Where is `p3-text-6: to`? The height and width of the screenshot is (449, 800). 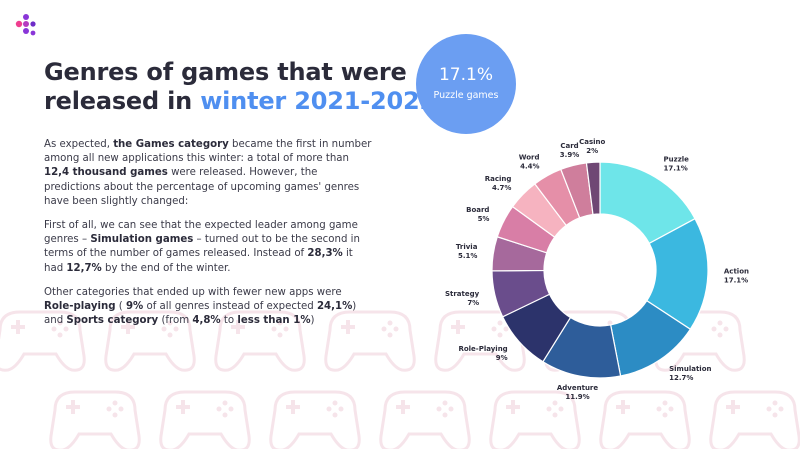 p3-text-6: to is located at coordinates (229, 321).